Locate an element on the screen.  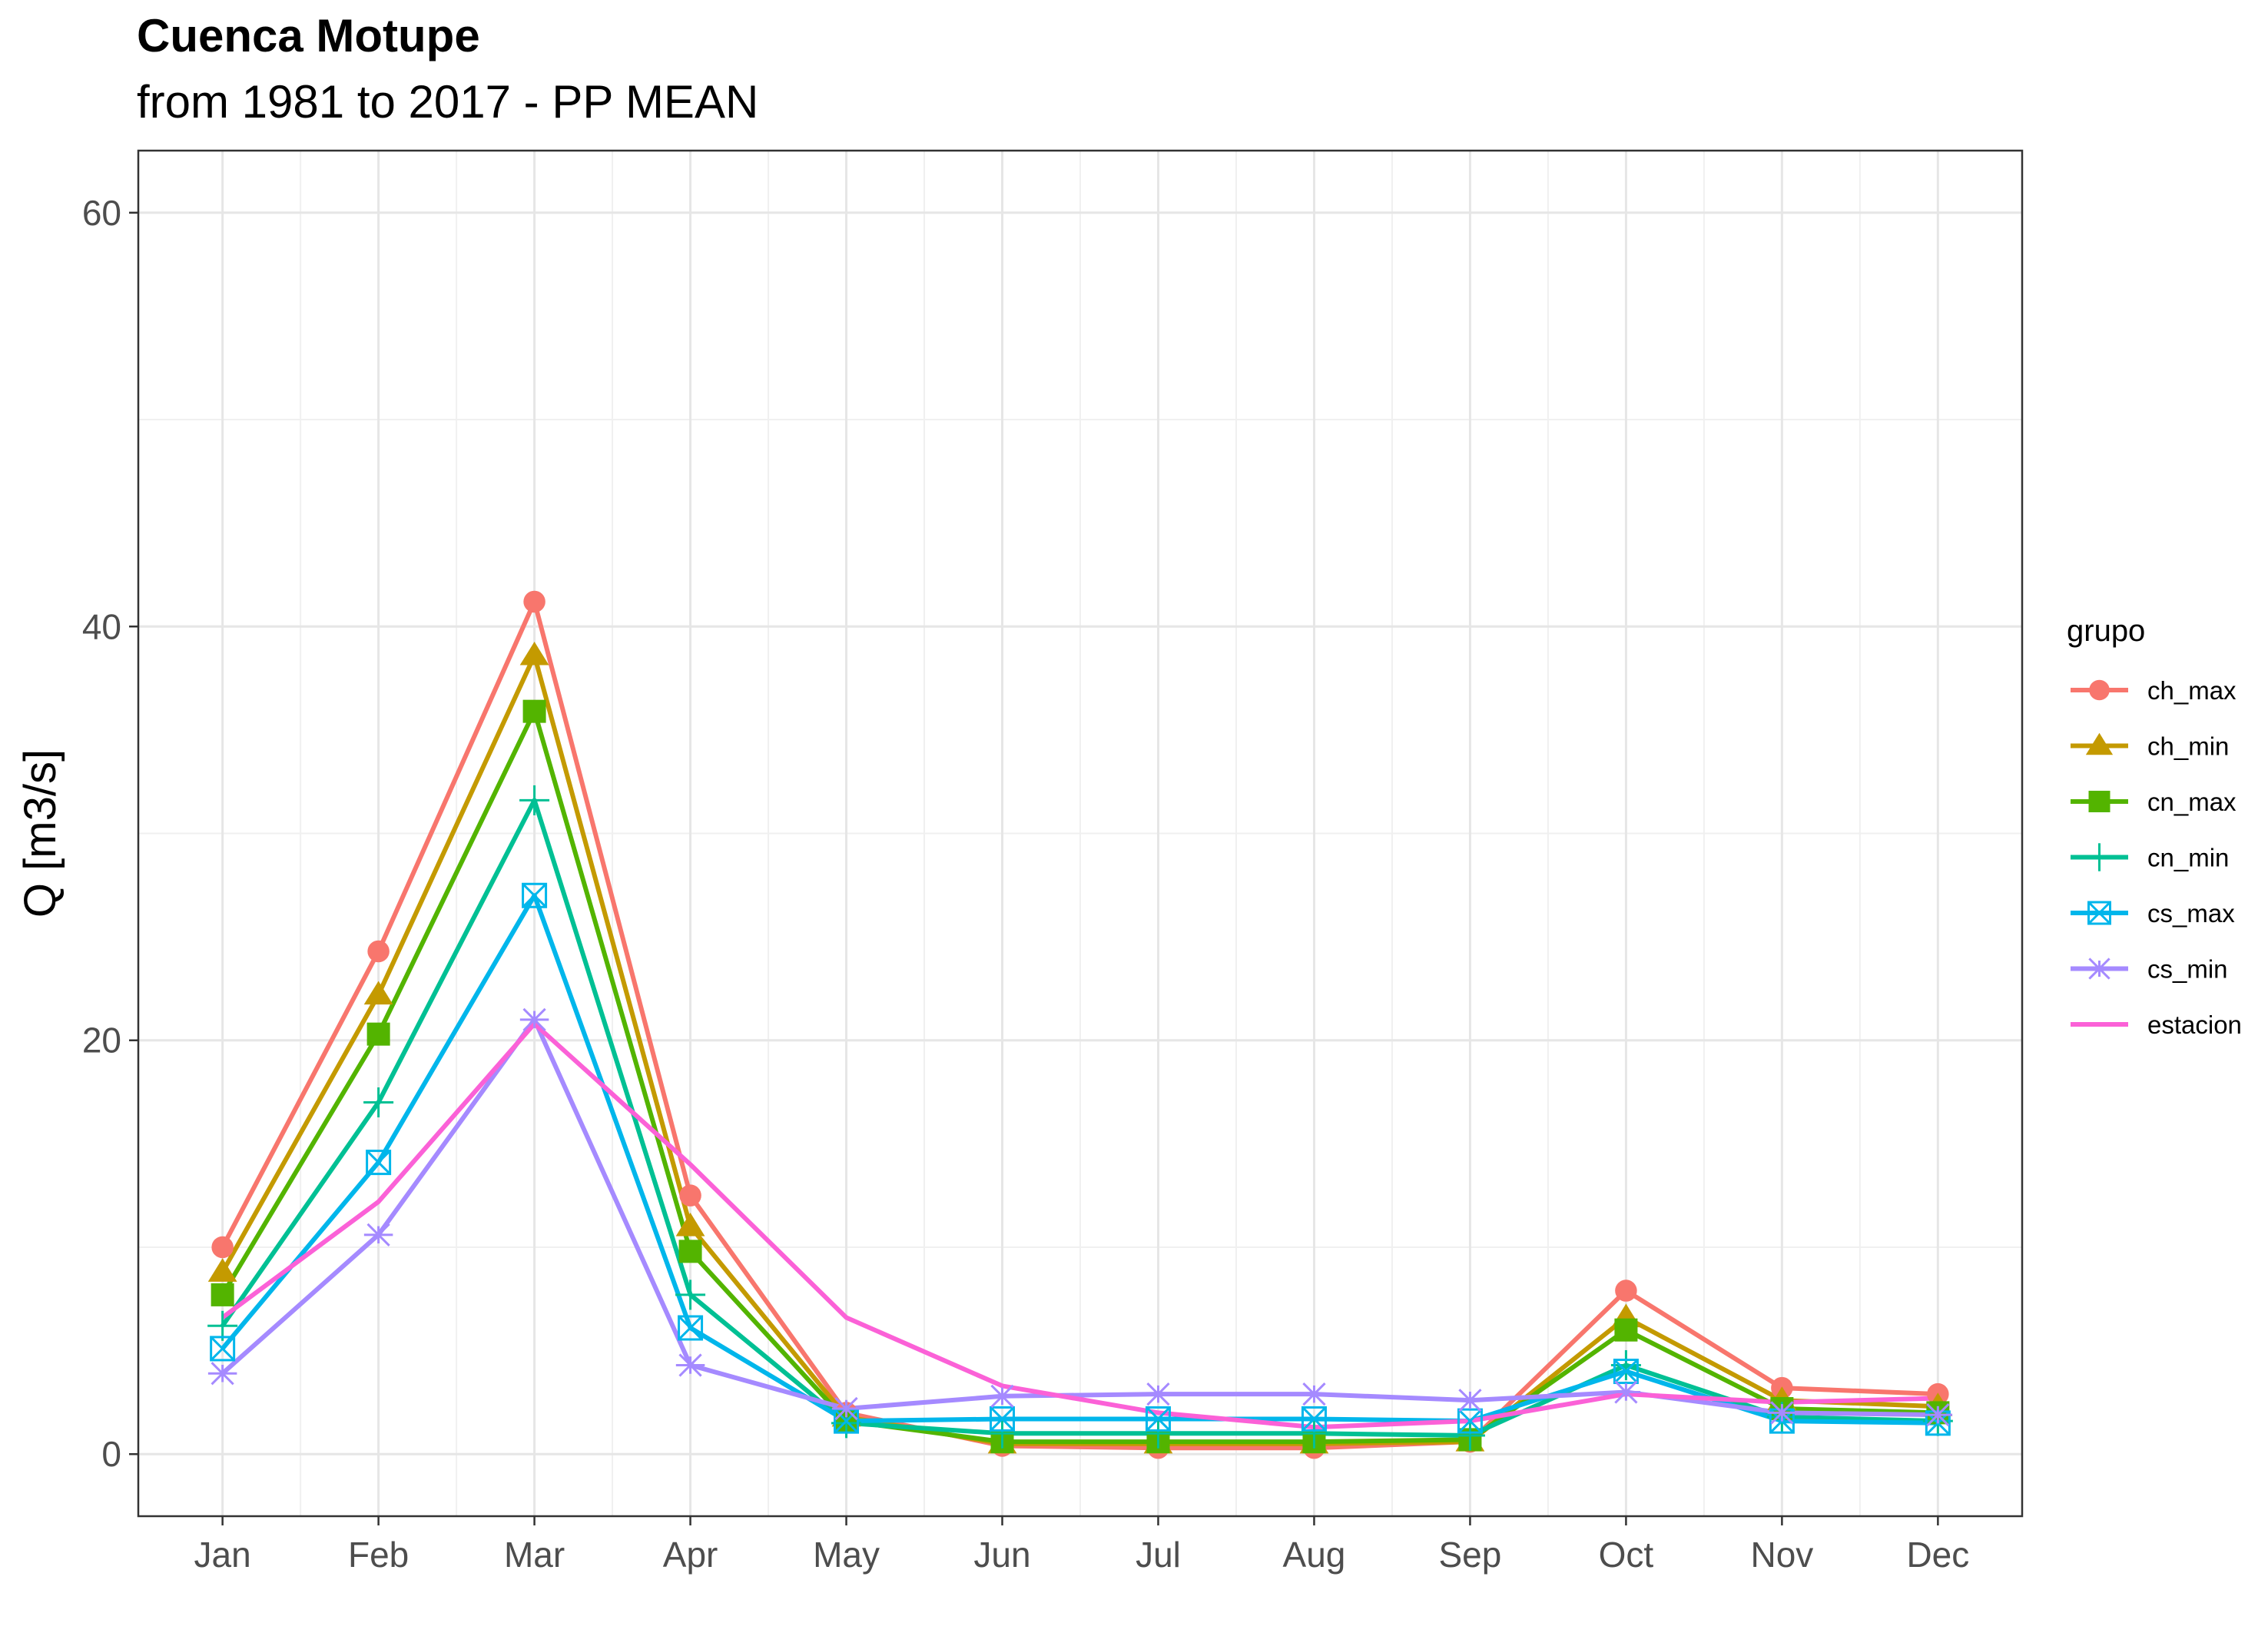
legend-item-cs_min: cs_min is located at coordinates (2150, 970).